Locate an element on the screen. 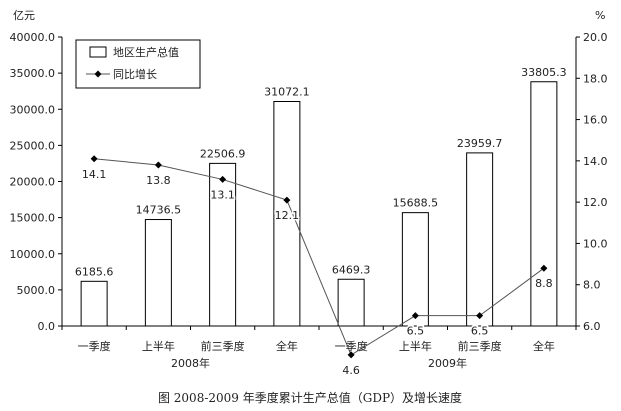  line-value-label: 8.8 is located at coordinates (544, 283).